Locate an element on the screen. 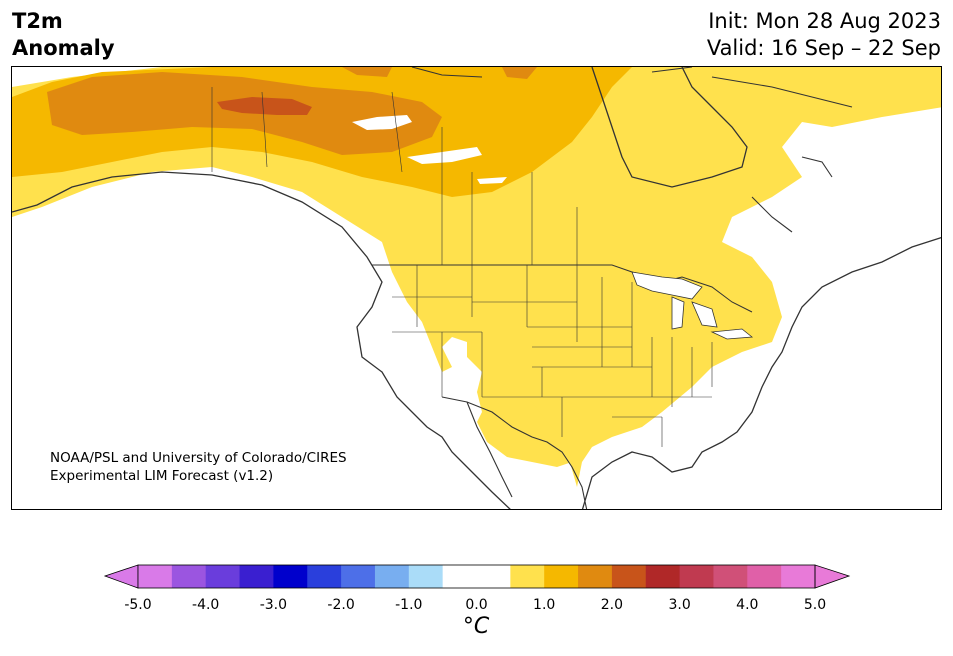 The height and width of the screenshot is (656, 953). anomaly-region-3c-north is located at coordinates (439, 73).